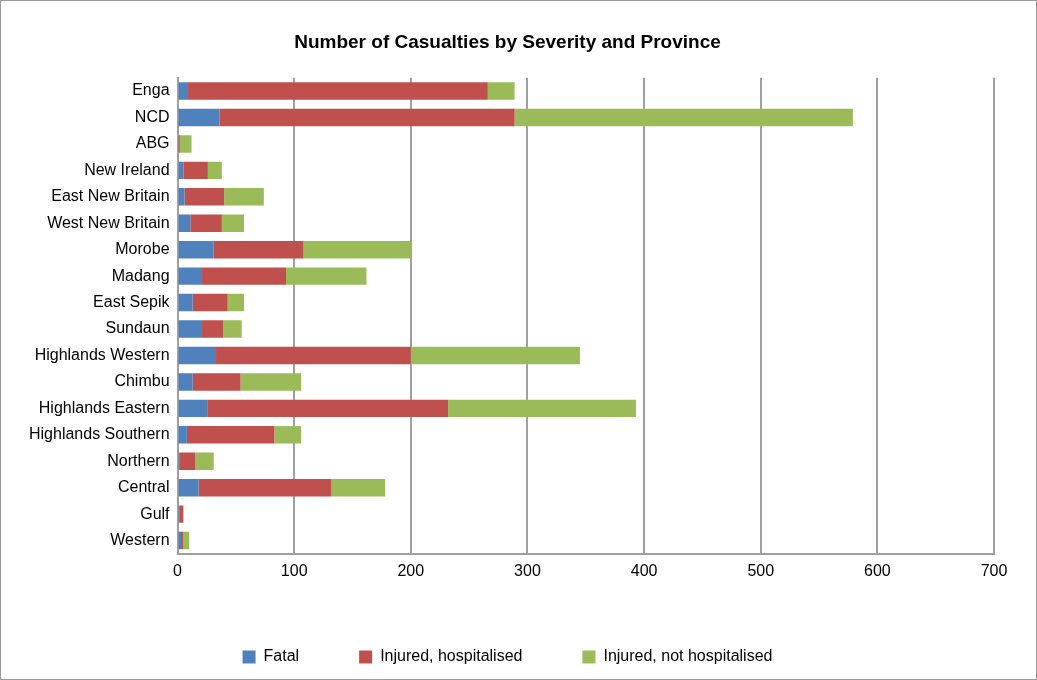 This screenshot has height=680, width=1037. Describe the element at coordinates (644, 570) in the screenshot. I see `x-tick-label: 400` at that location.